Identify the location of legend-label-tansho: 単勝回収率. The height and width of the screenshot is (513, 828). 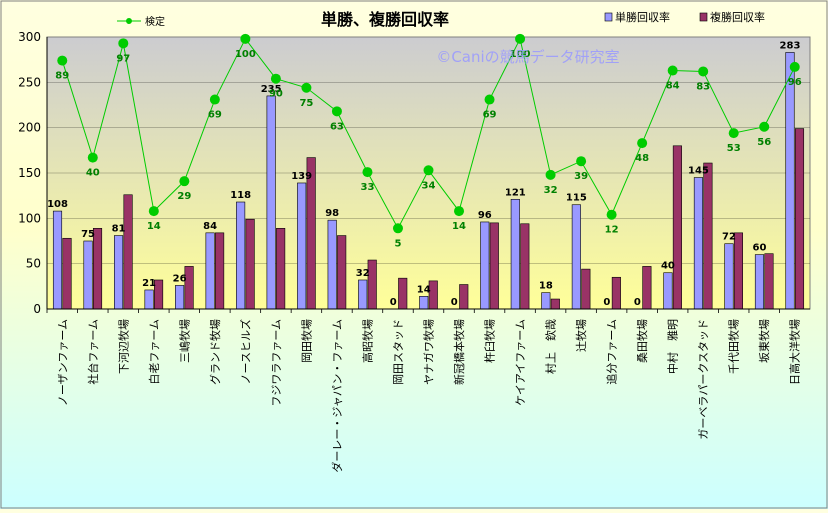
(642, 17).